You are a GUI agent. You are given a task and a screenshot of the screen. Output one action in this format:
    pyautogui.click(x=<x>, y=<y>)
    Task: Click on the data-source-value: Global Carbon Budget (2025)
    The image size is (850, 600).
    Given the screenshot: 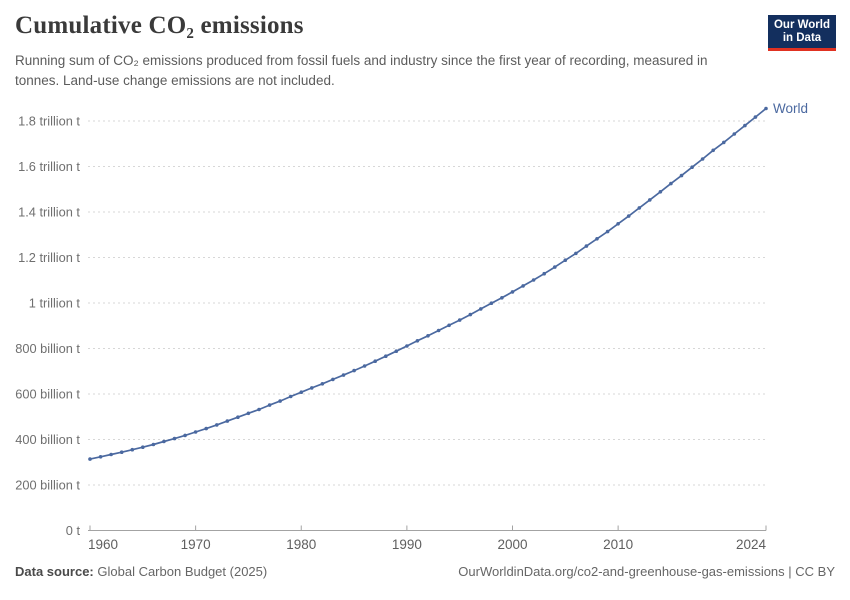 What is the action you would take?
    pyautogui.click(x=182, y=571)
    